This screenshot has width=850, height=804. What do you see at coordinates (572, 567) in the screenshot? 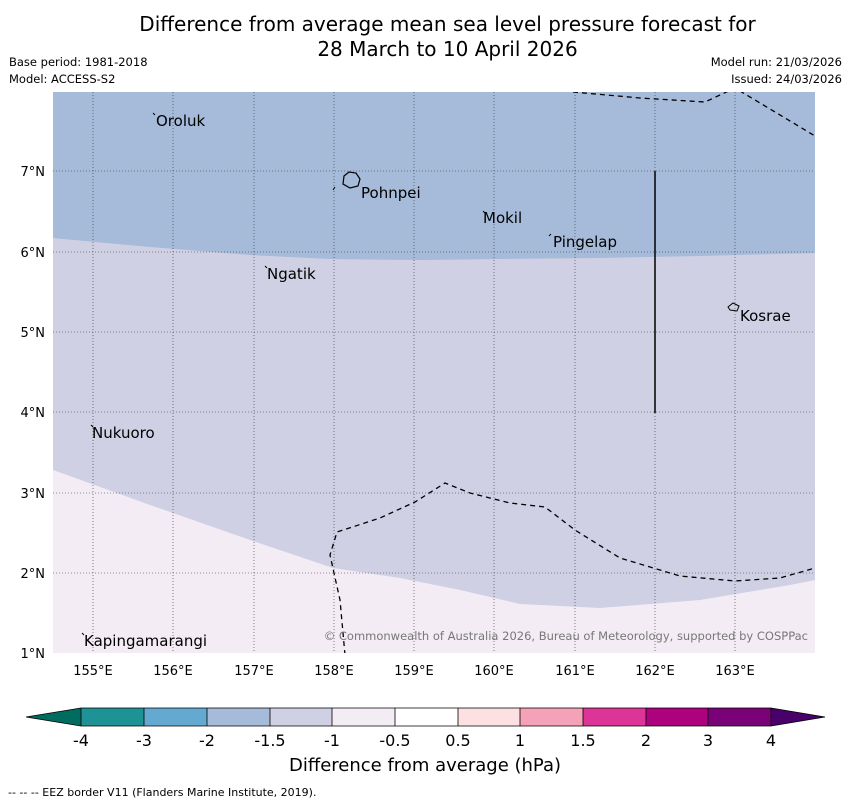
I see `eez-border-south` at bounding box center [572, 567].